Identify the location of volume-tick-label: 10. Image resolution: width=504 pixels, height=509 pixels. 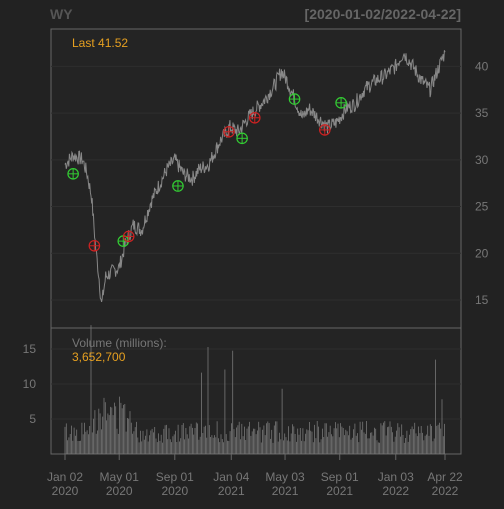
(30, 384).